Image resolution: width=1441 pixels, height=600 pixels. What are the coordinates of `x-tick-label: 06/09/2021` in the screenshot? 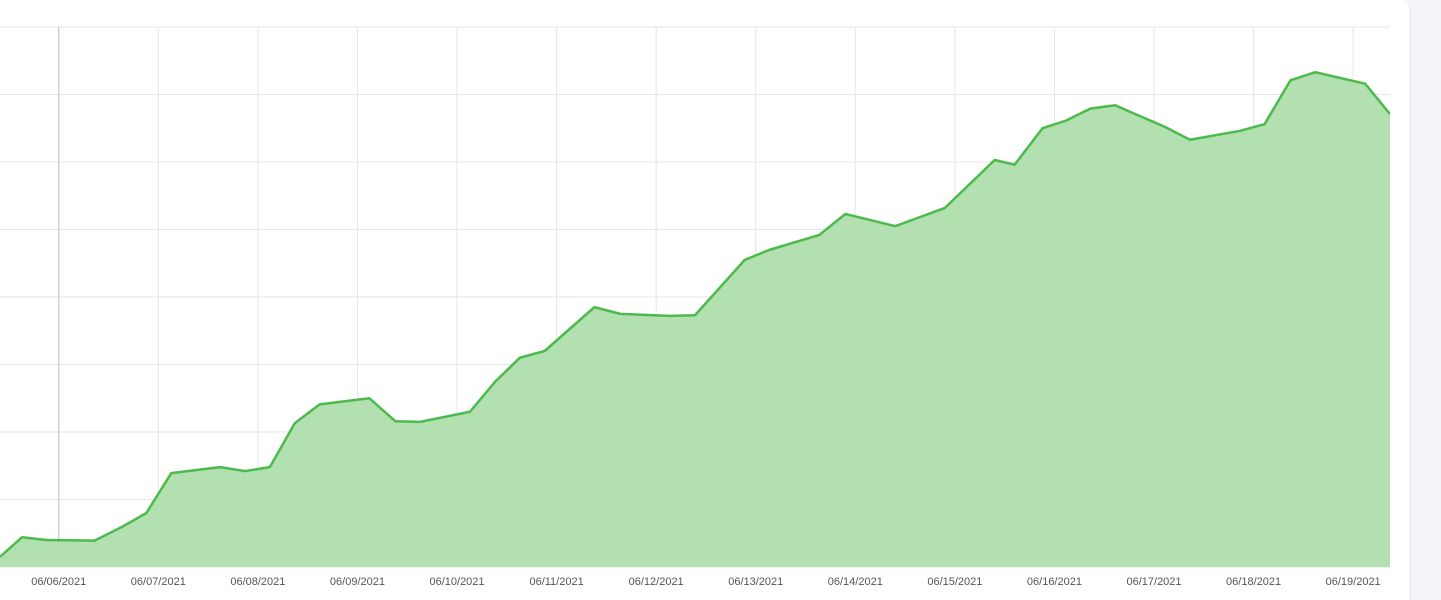 It's located at (357, 582).